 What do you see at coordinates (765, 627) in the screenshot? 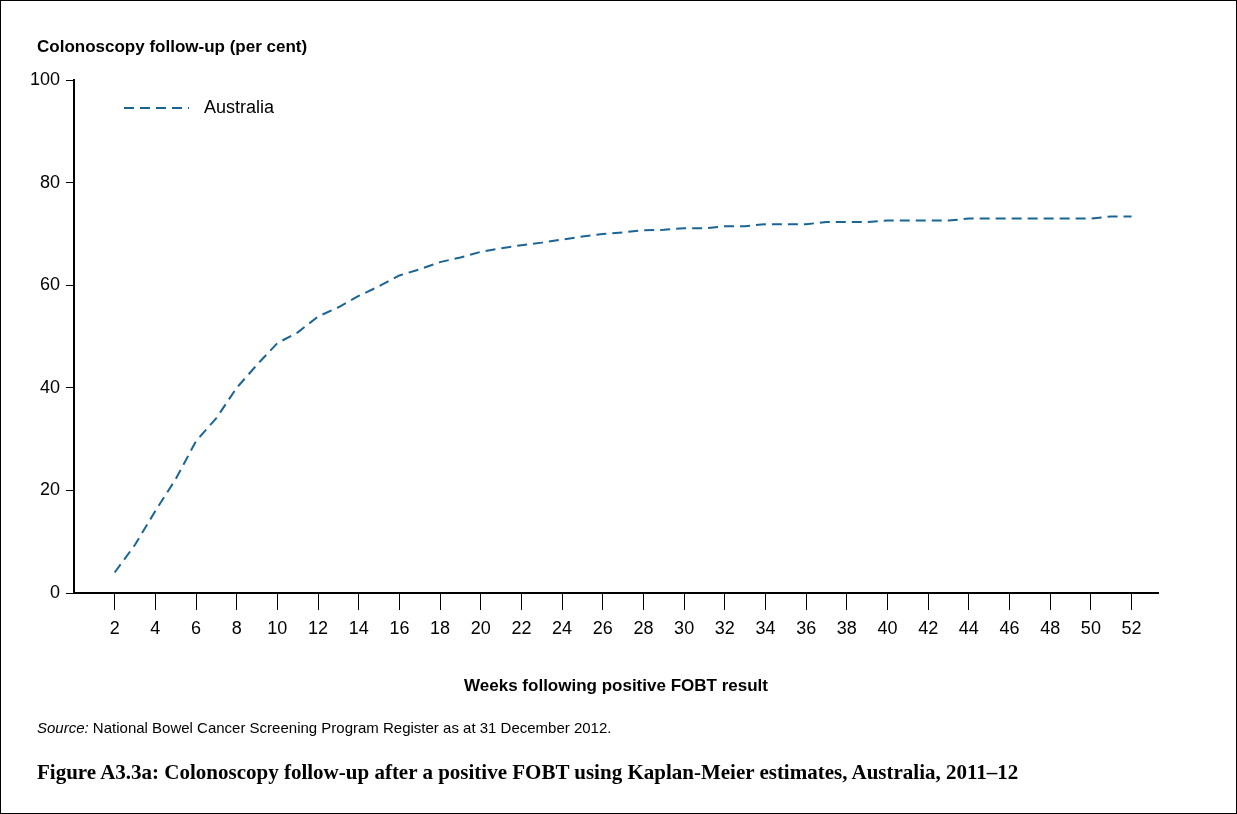
I see `x-tick-label: 34` at bounding box center [765, 627].